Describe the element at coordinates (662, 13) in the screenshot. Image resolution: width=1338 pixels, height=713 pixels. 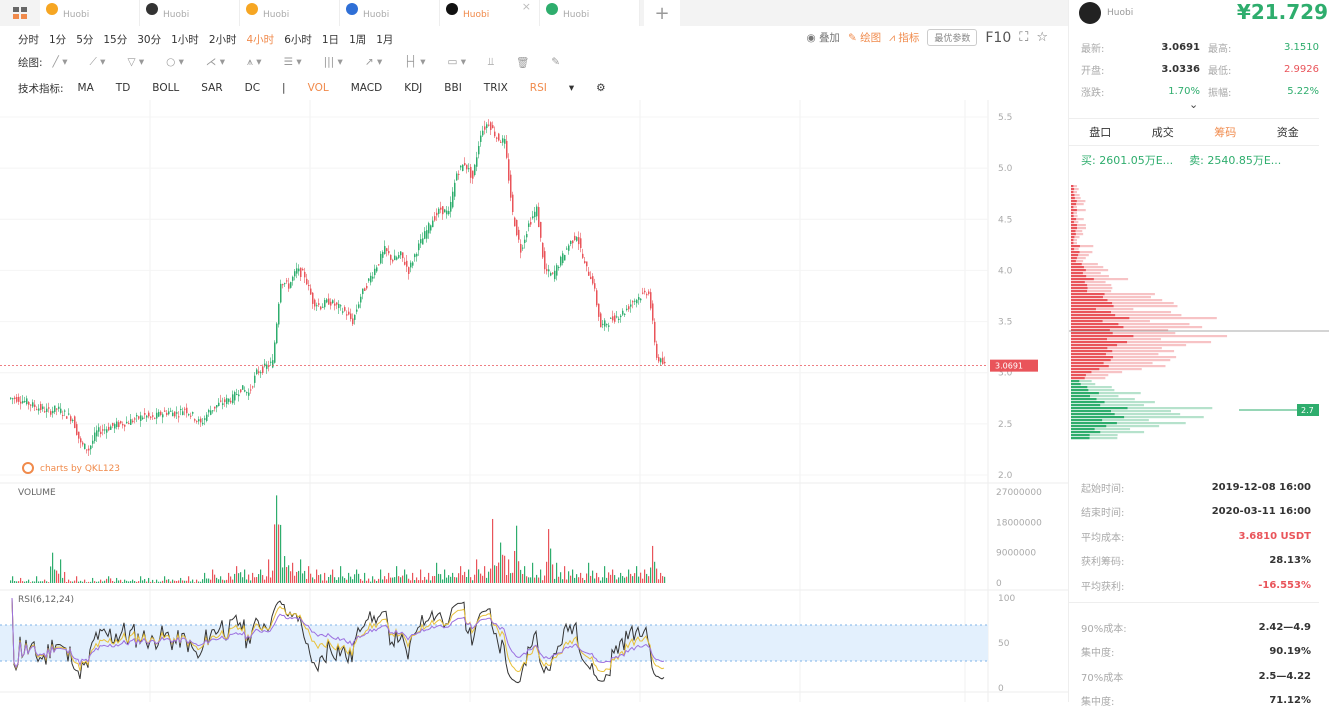
I see `add-tab-button: +` at that location.